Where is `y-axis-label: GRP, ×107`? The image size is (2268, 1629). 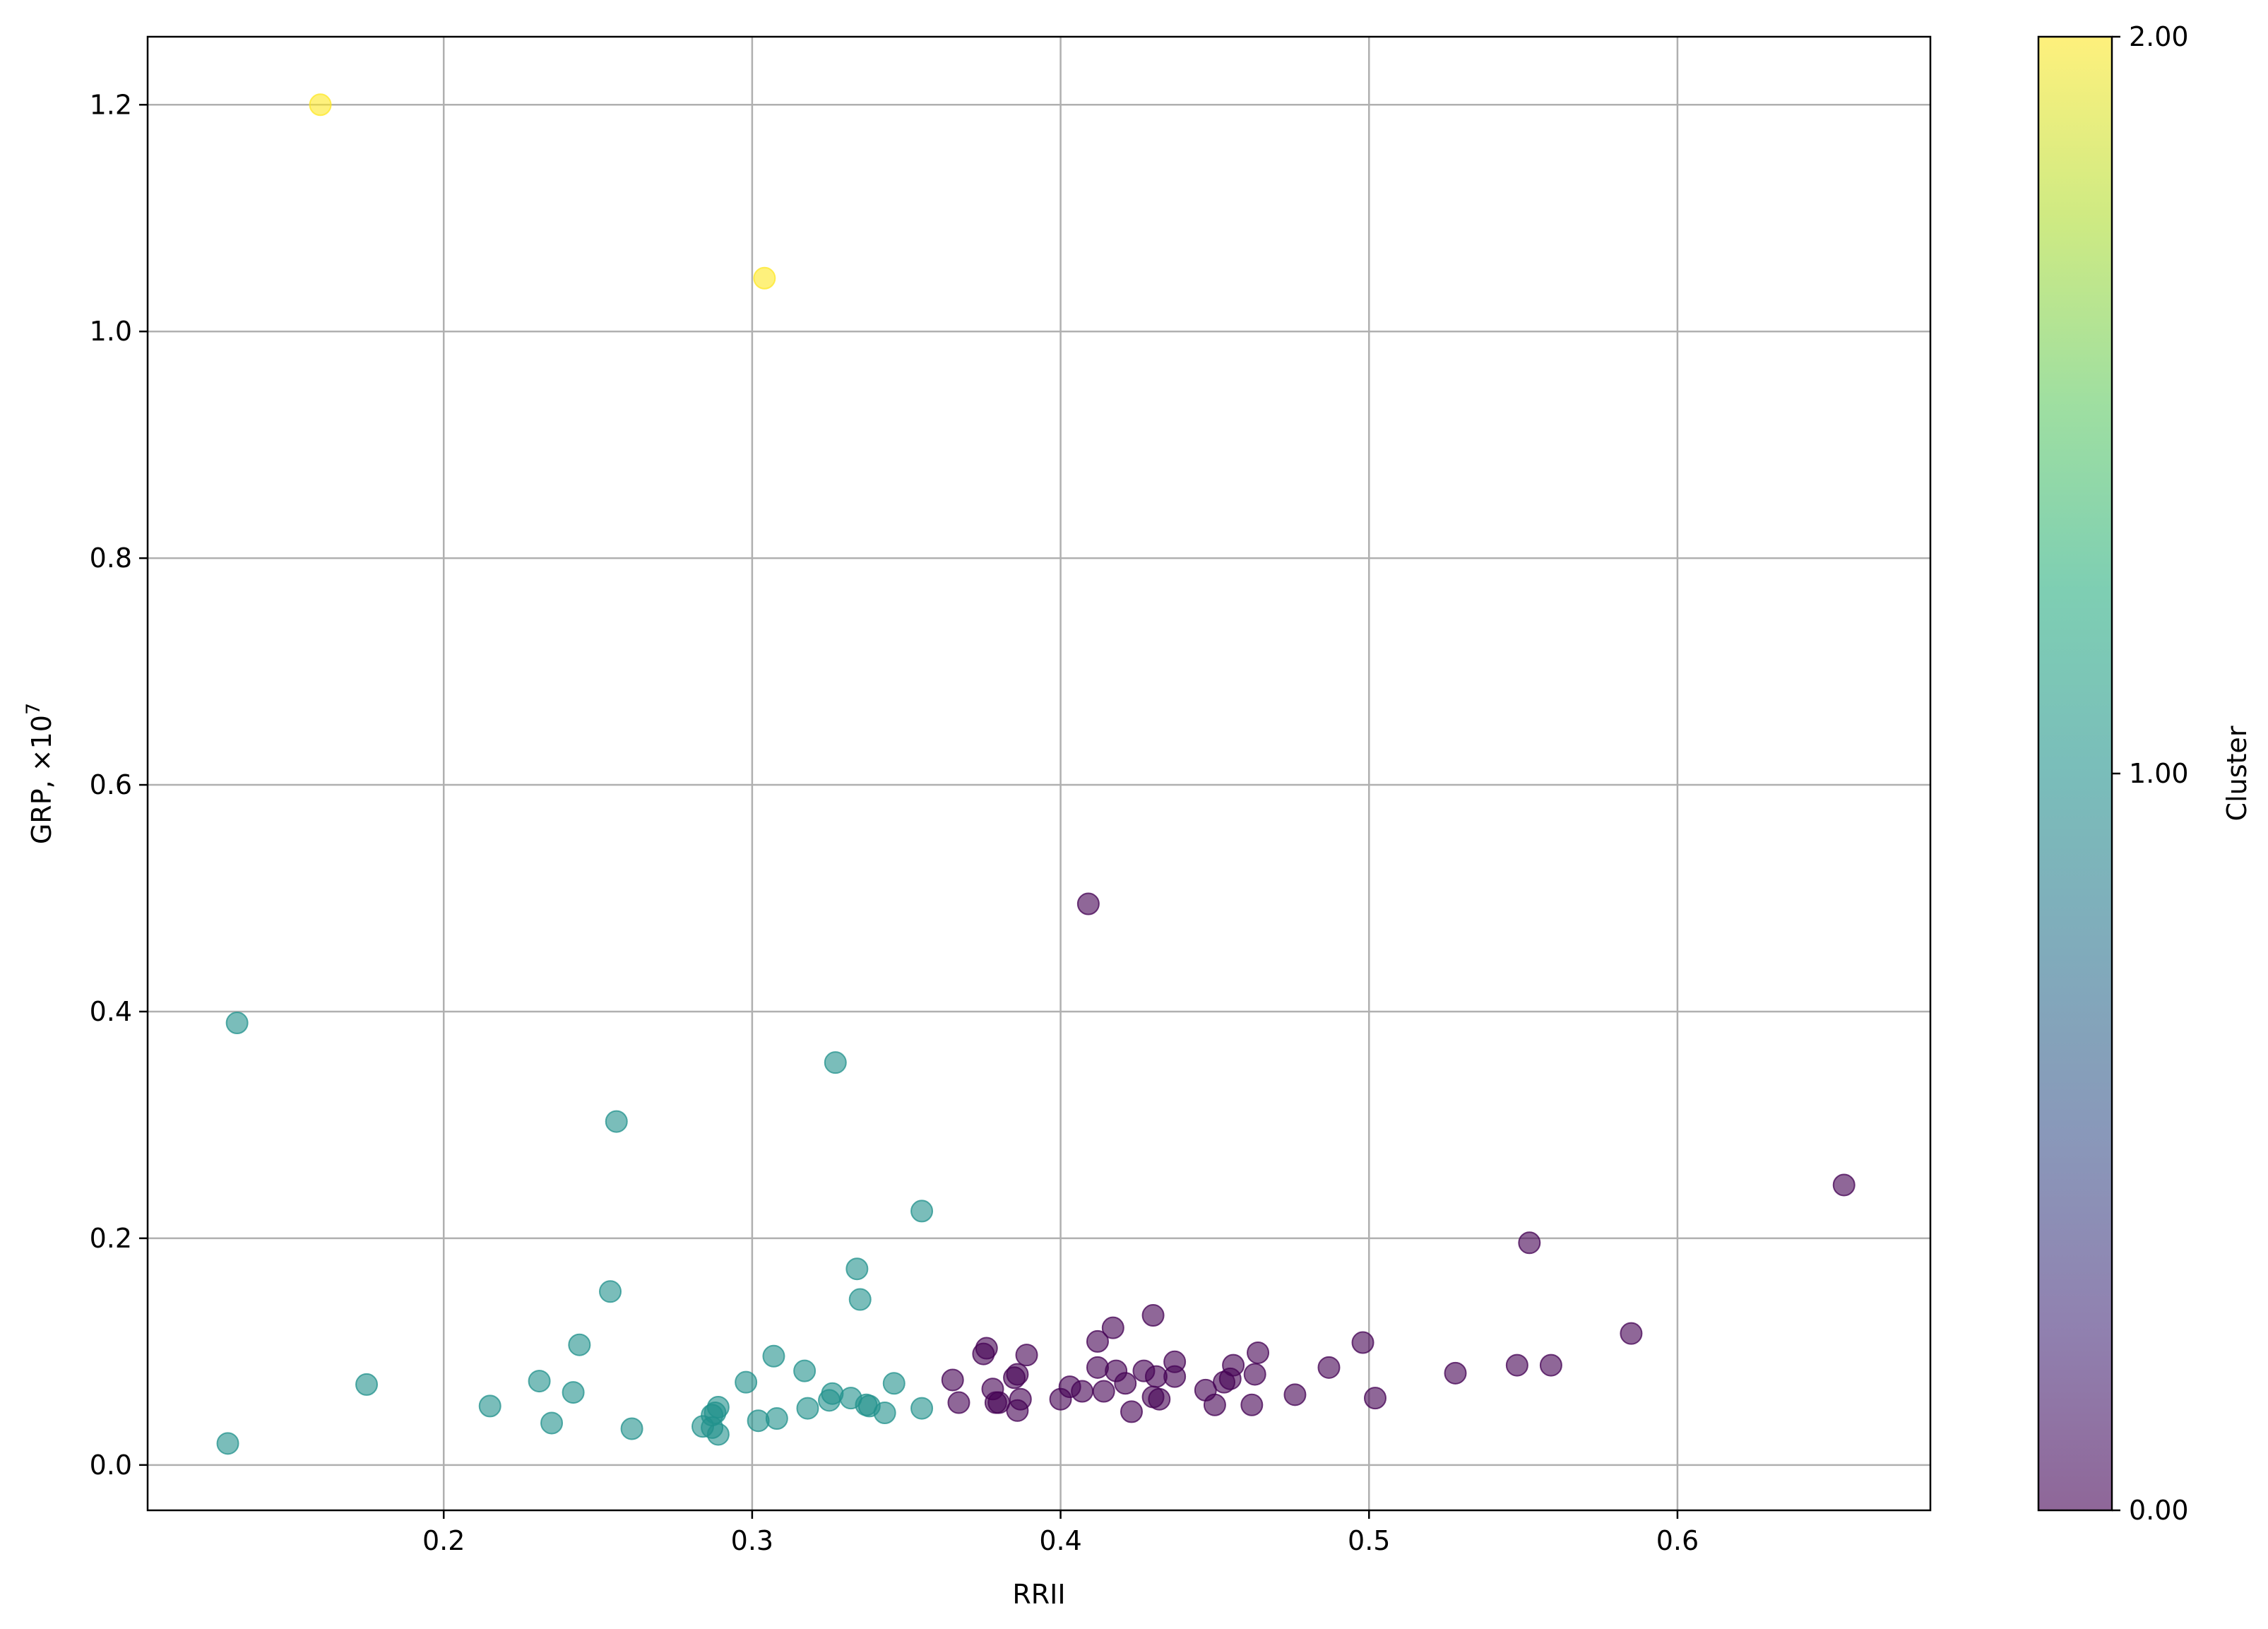 y-axis-label: GRP, ×107 is located at coordinates (40, 773).